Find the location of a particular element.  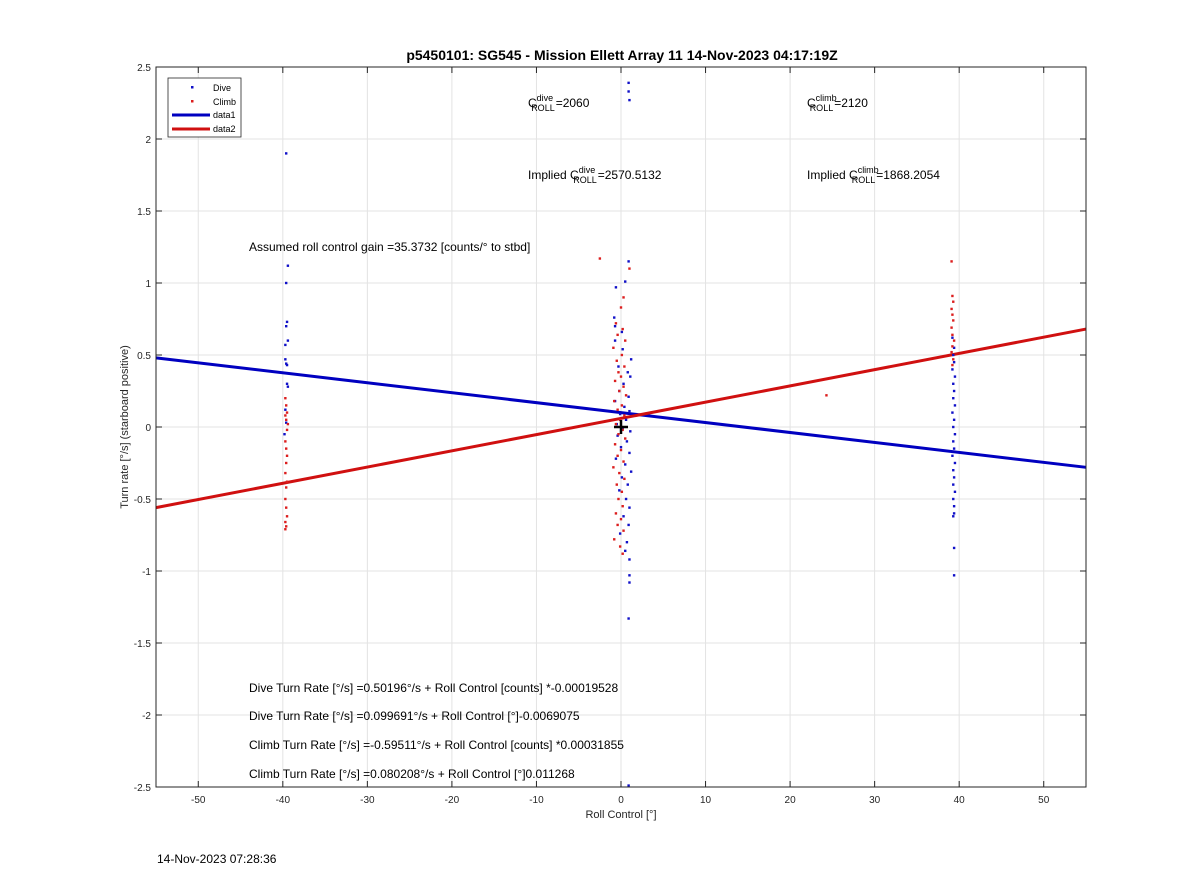

x-tick-label: 10 is located at coordinates (706, 800).